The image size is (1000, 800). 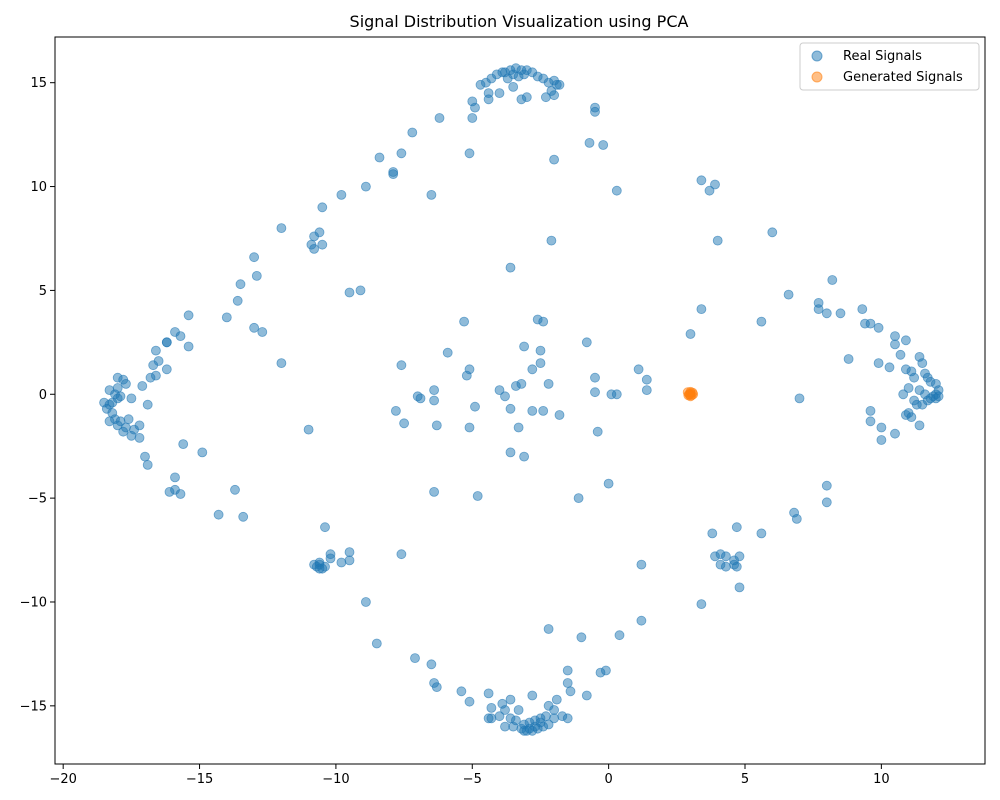 I want to click on x-tick-label: 10, so click(x=881, y=779).